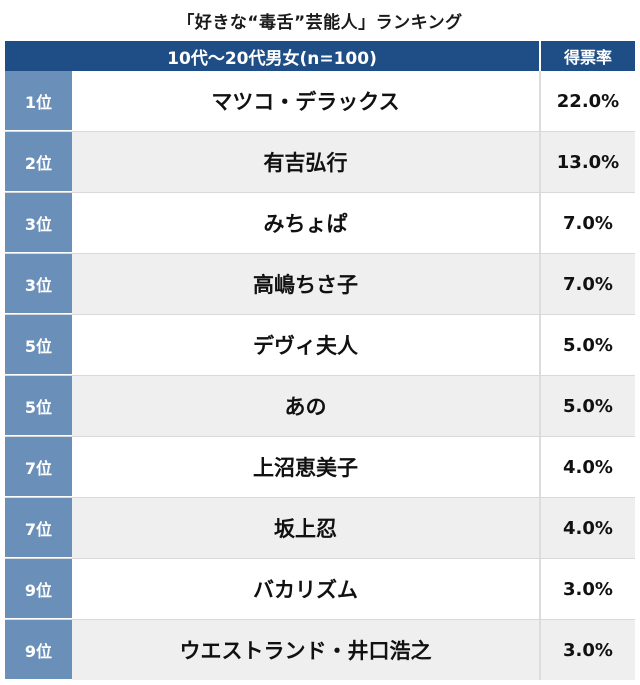 This screenshot has width=640, height=685. Describe the element at coordinates (305, 345) in the screenshot. I see `name-cell: デヴィ夫人` at that location.